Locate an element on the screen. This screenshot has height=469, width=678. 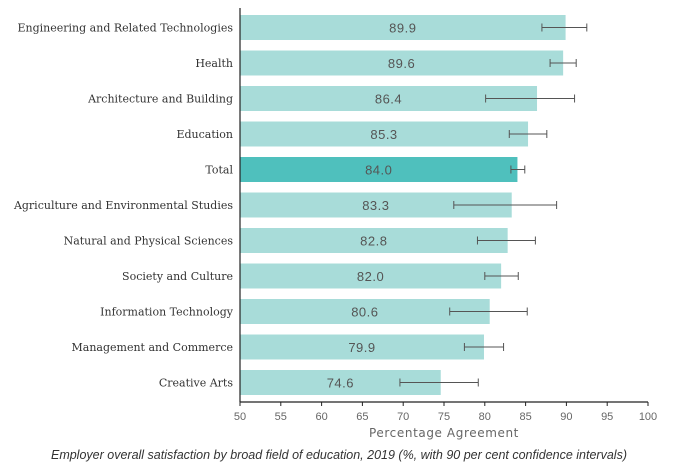
bar-value-label: 79.9 is located at coordinates (361, 347).